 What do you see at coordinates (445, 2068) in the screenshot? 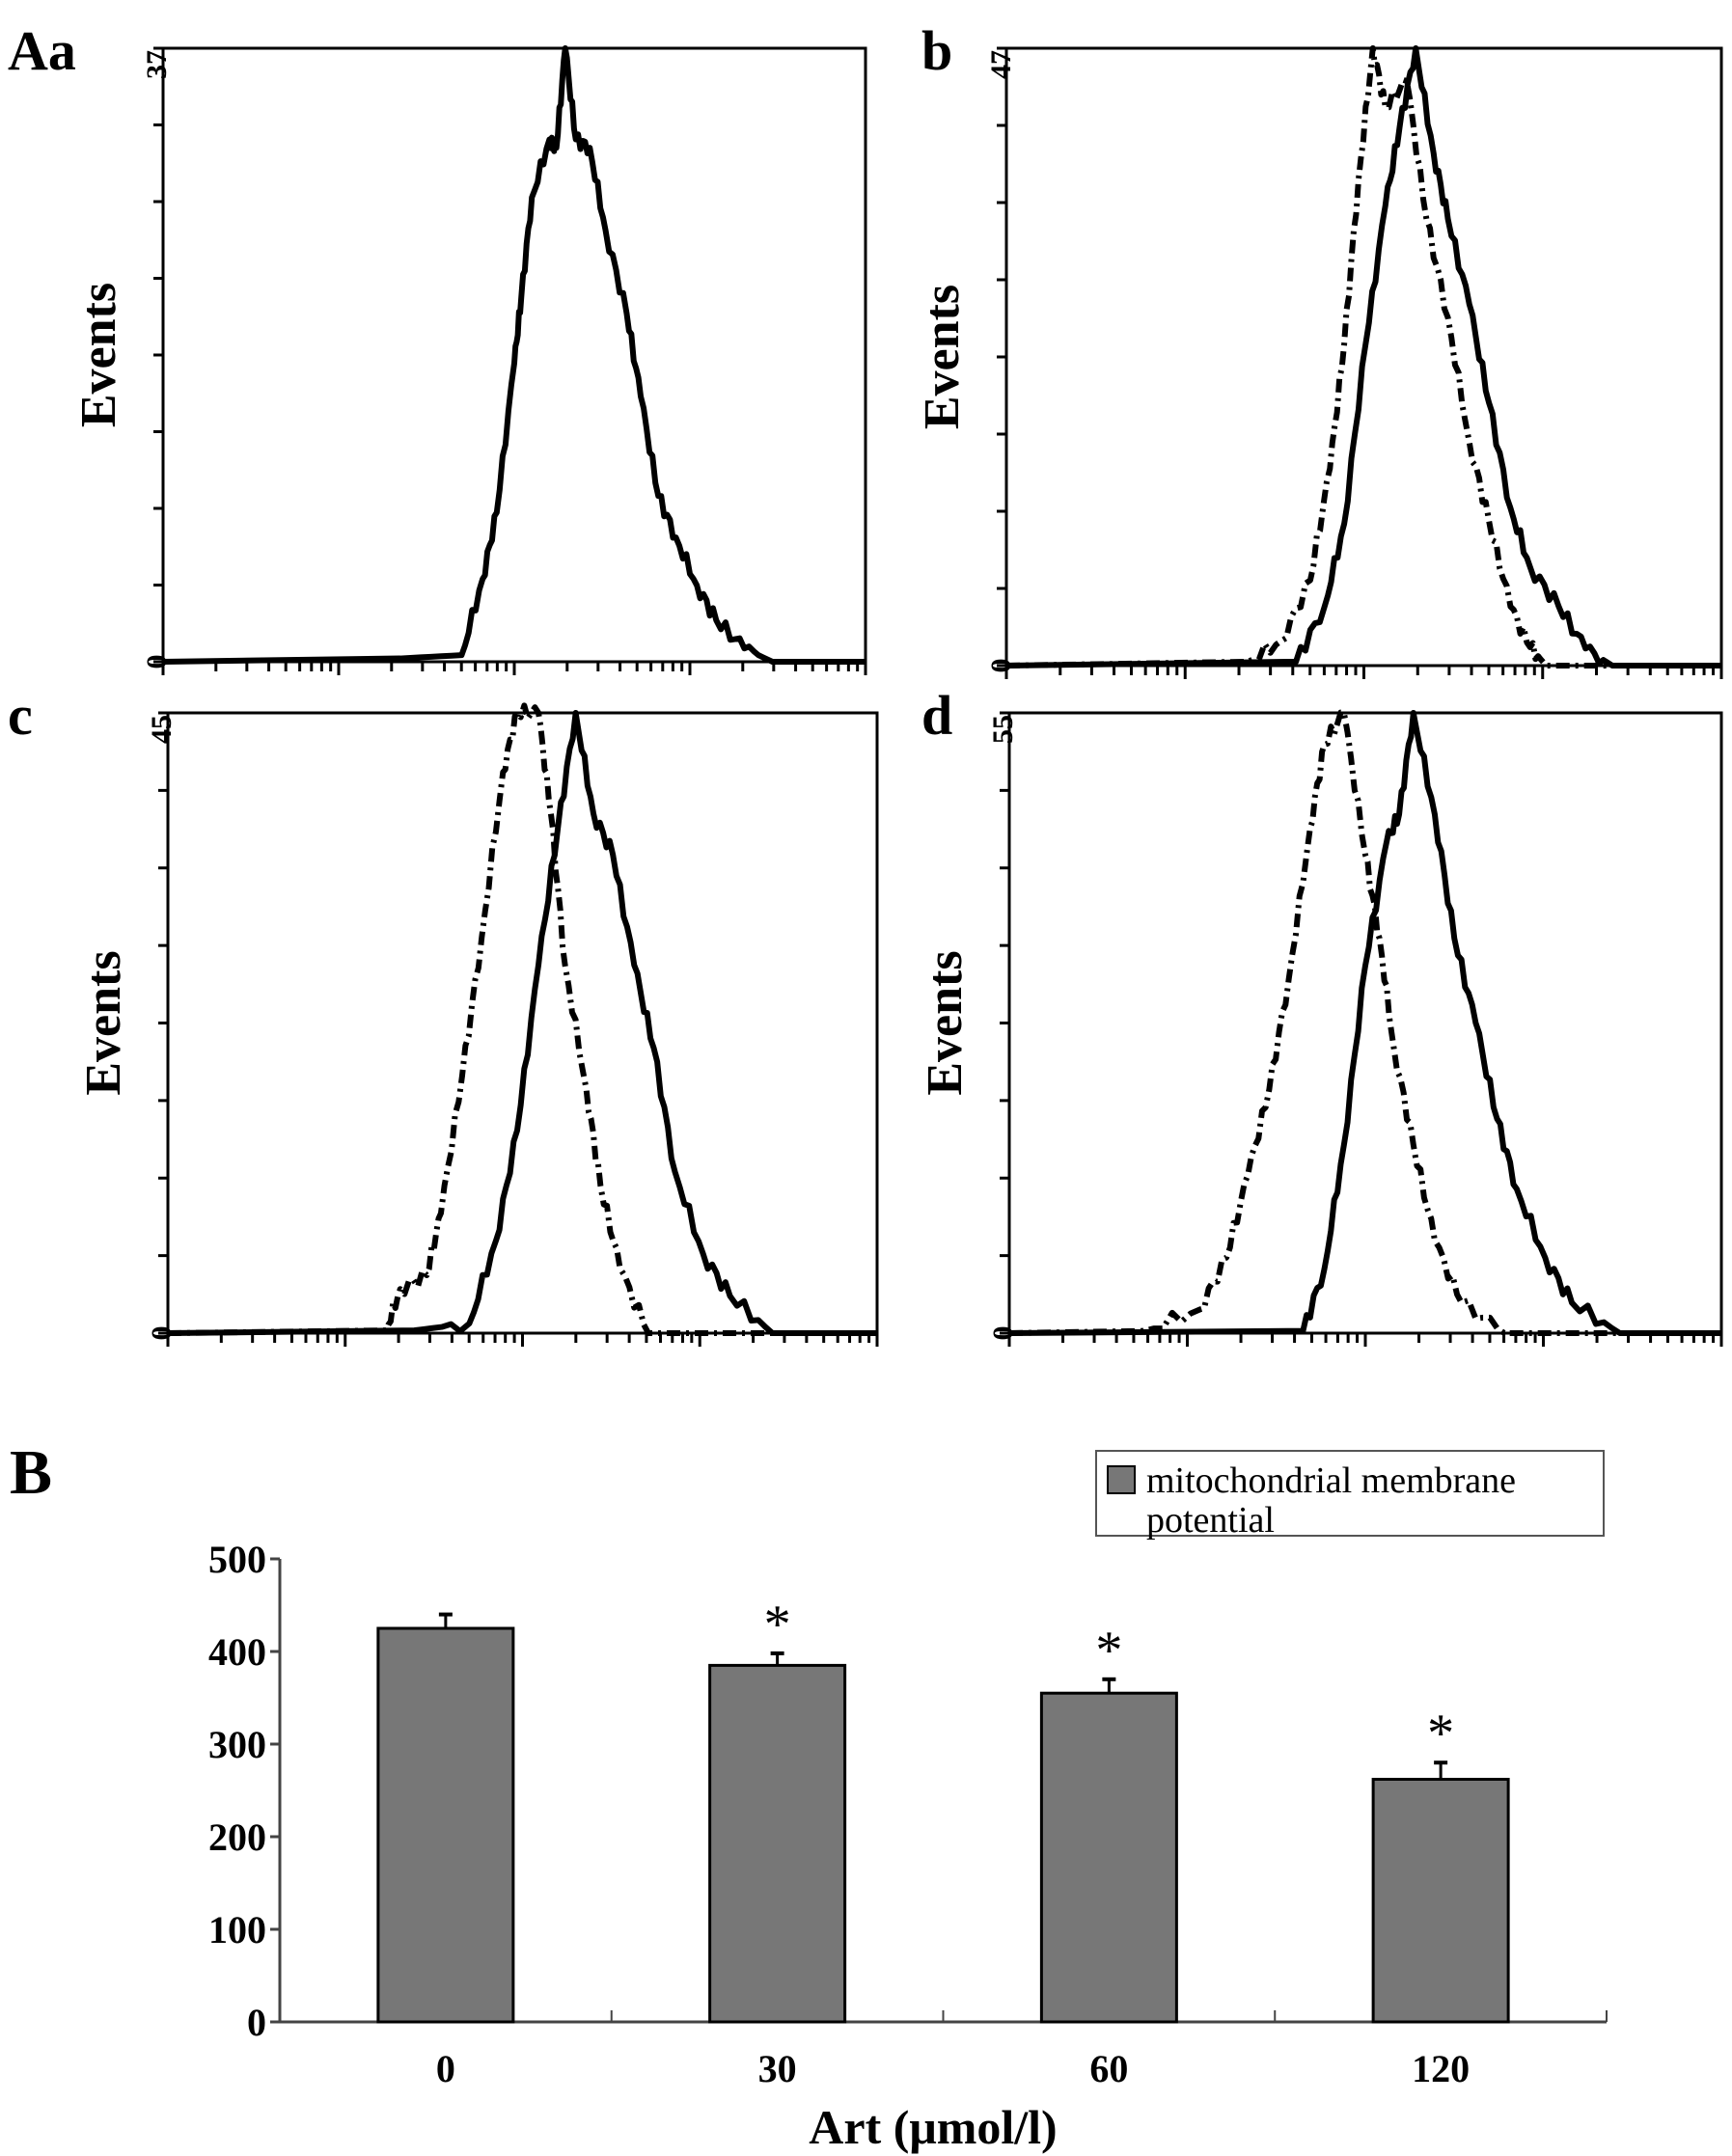
I see `x-tick-label: 0` at bounding box center [445, 2068].